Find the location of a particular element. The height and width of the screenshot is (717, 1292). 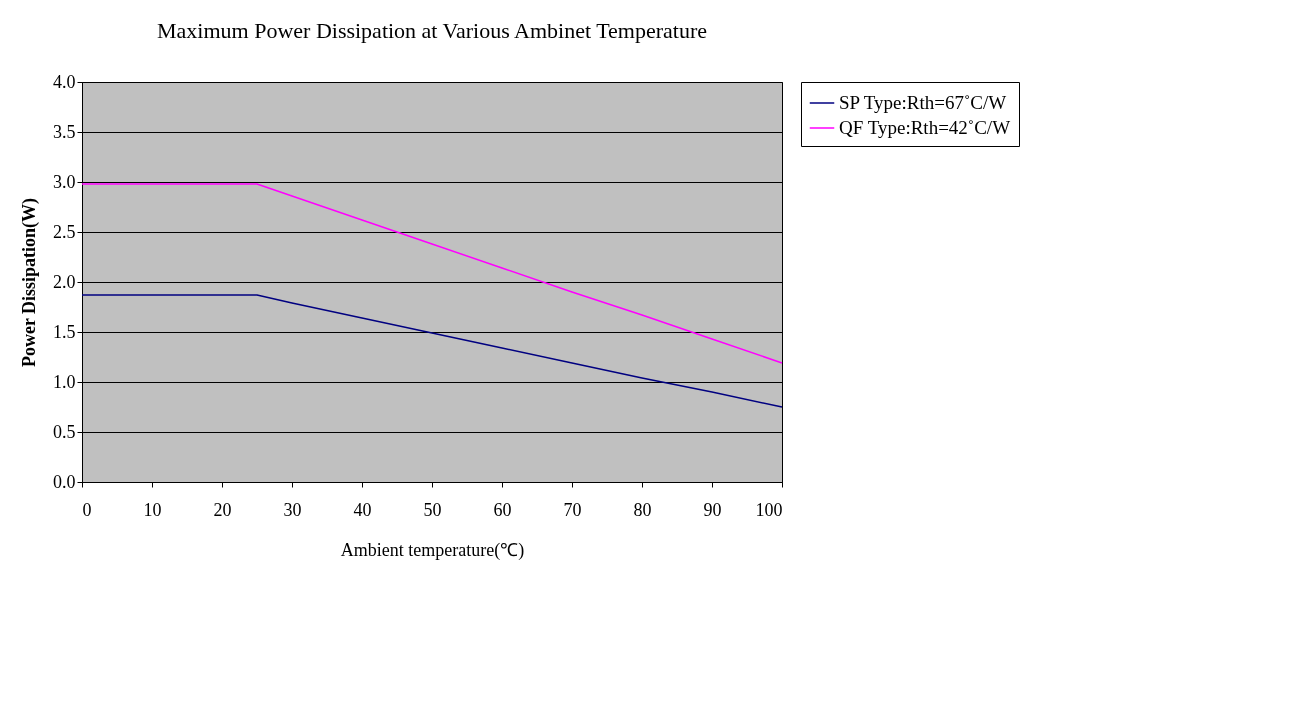

x-tick-label: 90 is located at coordinates (712, 509).